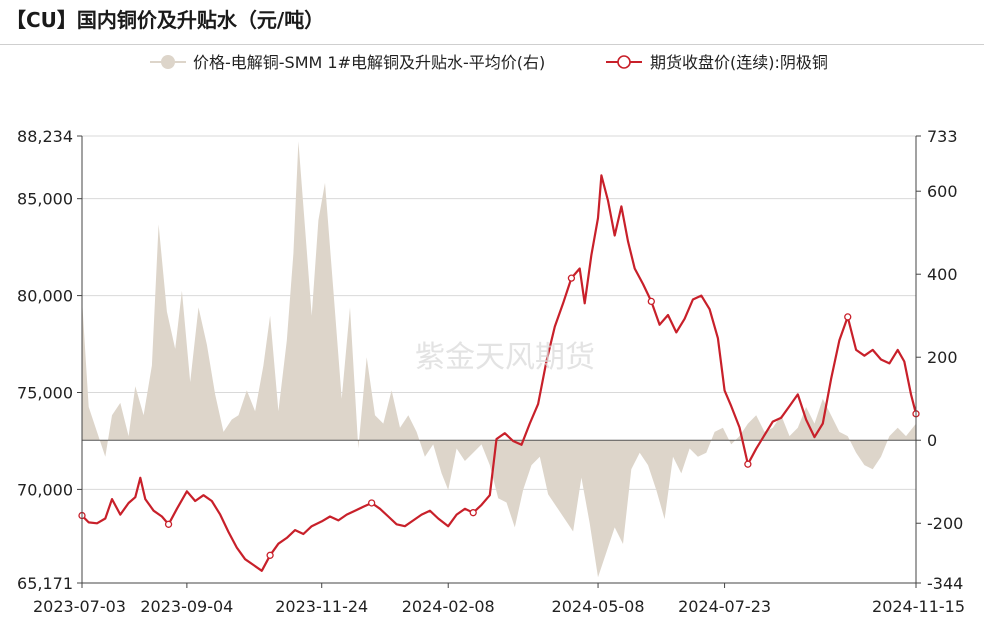 This screenshot has height=624, width=984. What do you see at coordinates (45, 199) in the screenshot?
I see `left-tick-label: 85,000` at bounding box center [45, 199].